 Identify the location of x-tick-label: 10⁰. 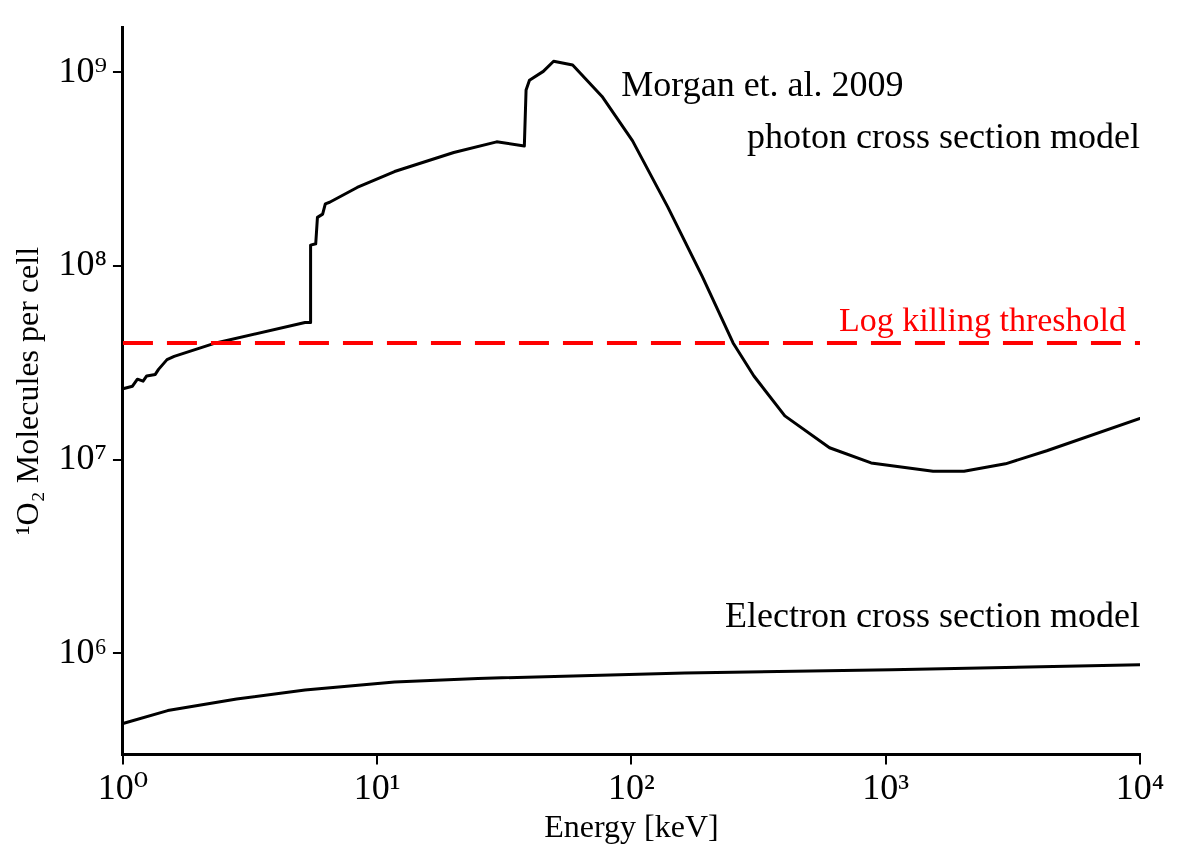
(123, 787).